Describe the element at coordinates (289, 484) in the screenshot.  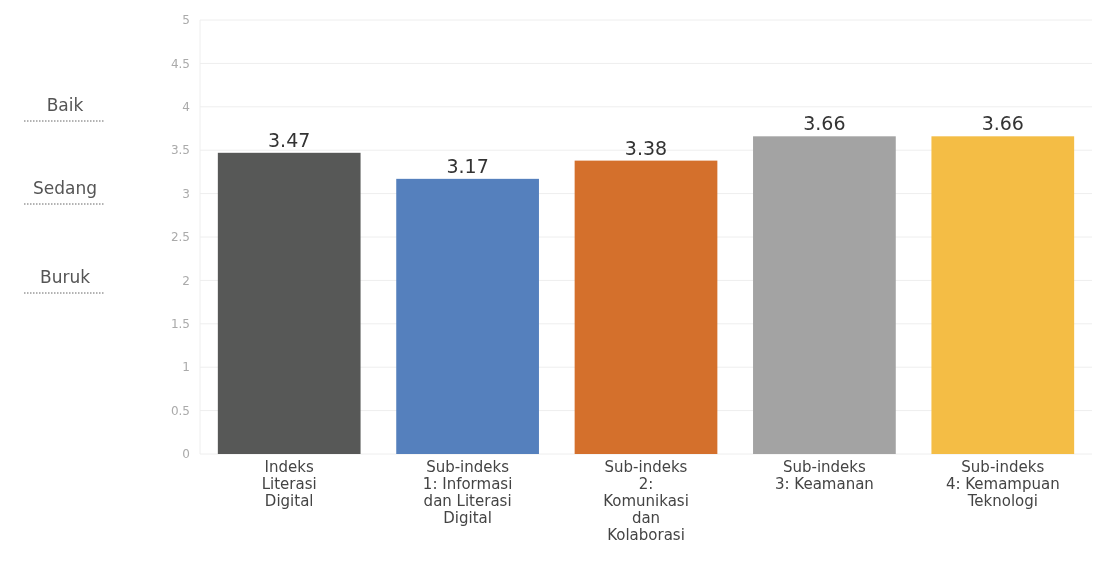
I see `x-tick-label: Indeks Literasi Digital` at that location.